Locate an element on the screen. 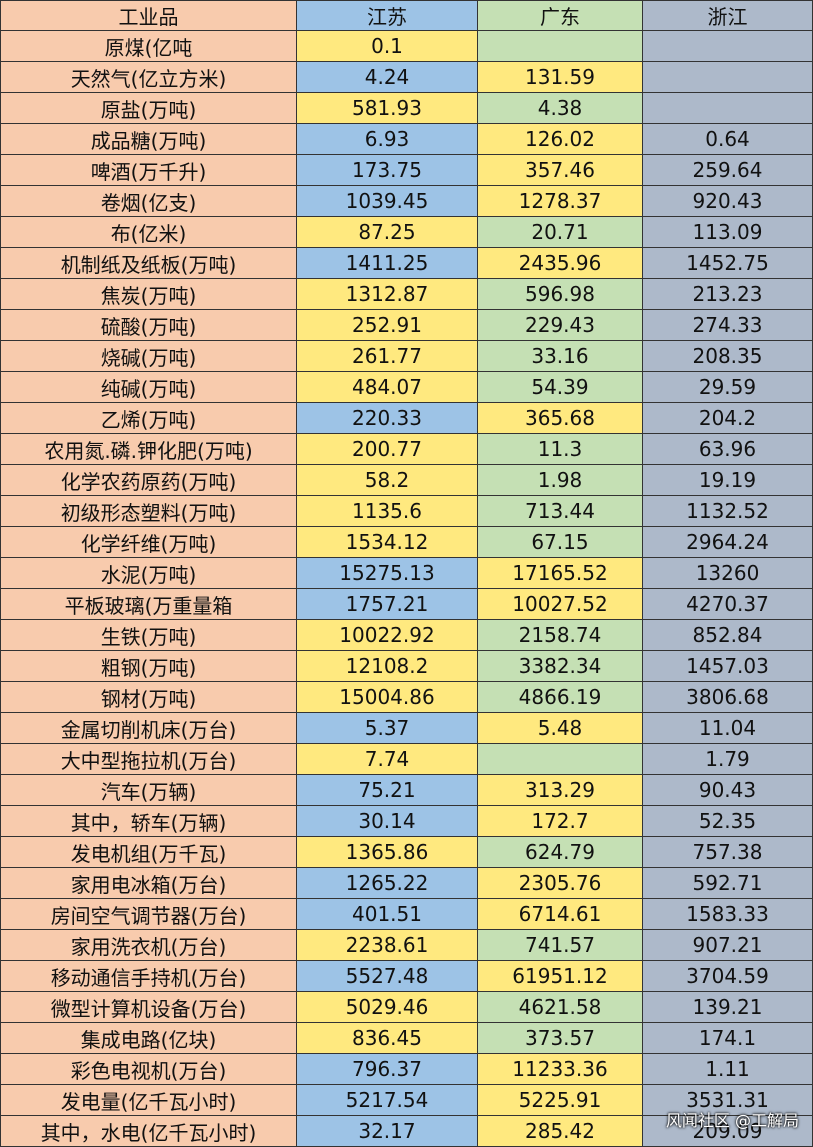 The image size is (813, 1147). value-cell: 3531.31 is located at coordinates (728, 1100).